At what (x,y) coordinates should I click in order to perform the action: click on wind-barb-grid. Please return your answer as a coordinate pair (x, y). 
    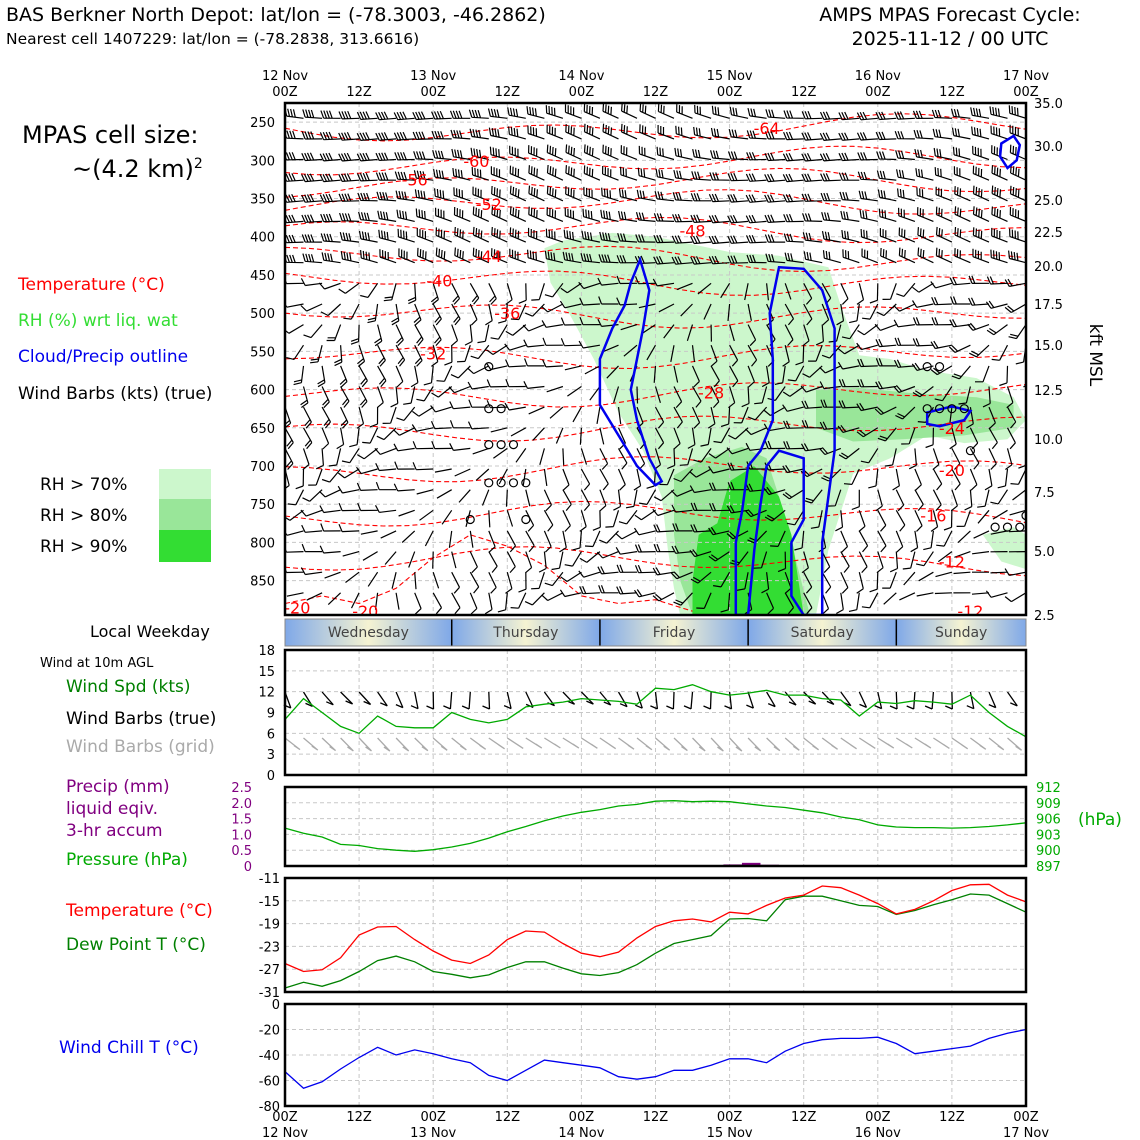
    Looking at the image, I should click on (421, 744).